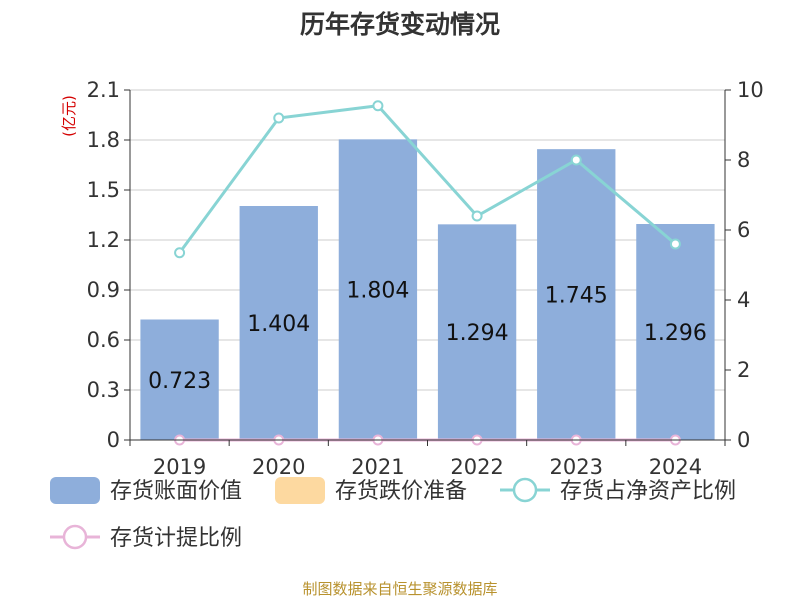  I want to click on y-left-unit: (亿元), so click(69, 116).